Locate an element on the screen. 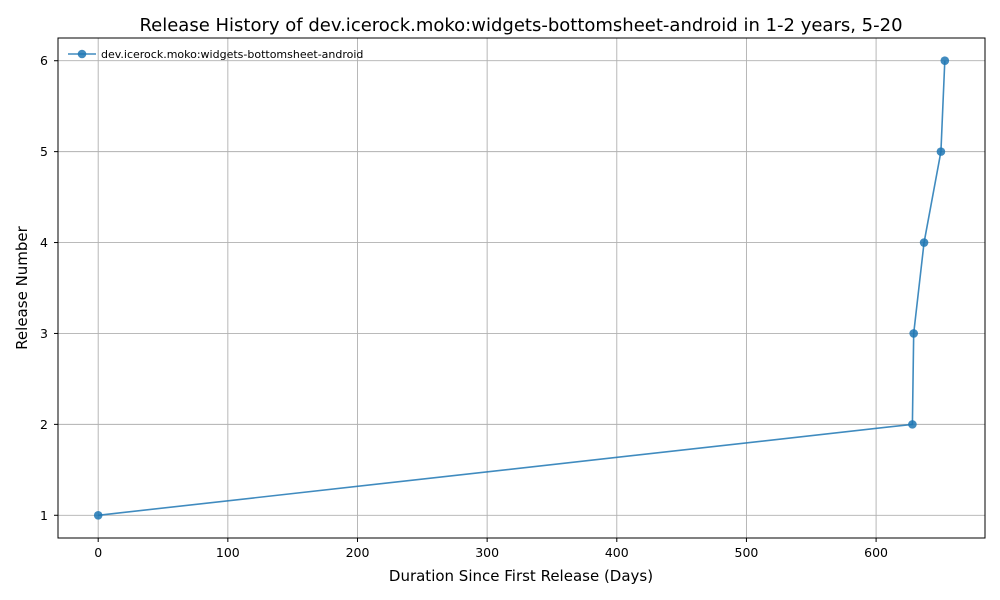 The width and height of the screenshot is (1000, 600). x-tick-label: 100 is located at coordinates (228, 552).